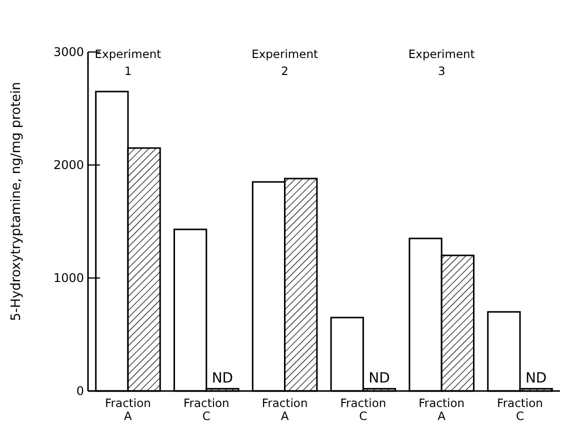 The height and width of the screenshot is (425, 570). I want to click on y-axis-title: 5-Hydroxytryptamine, ng/mg protein, so click(16, 202).